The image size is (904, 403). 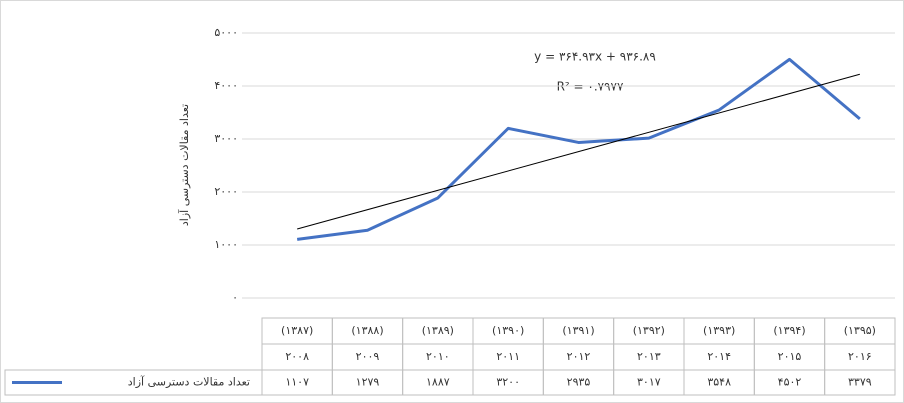 I want to click on data-table-value: ۴۵۰۲, so click(x=790, y=382).